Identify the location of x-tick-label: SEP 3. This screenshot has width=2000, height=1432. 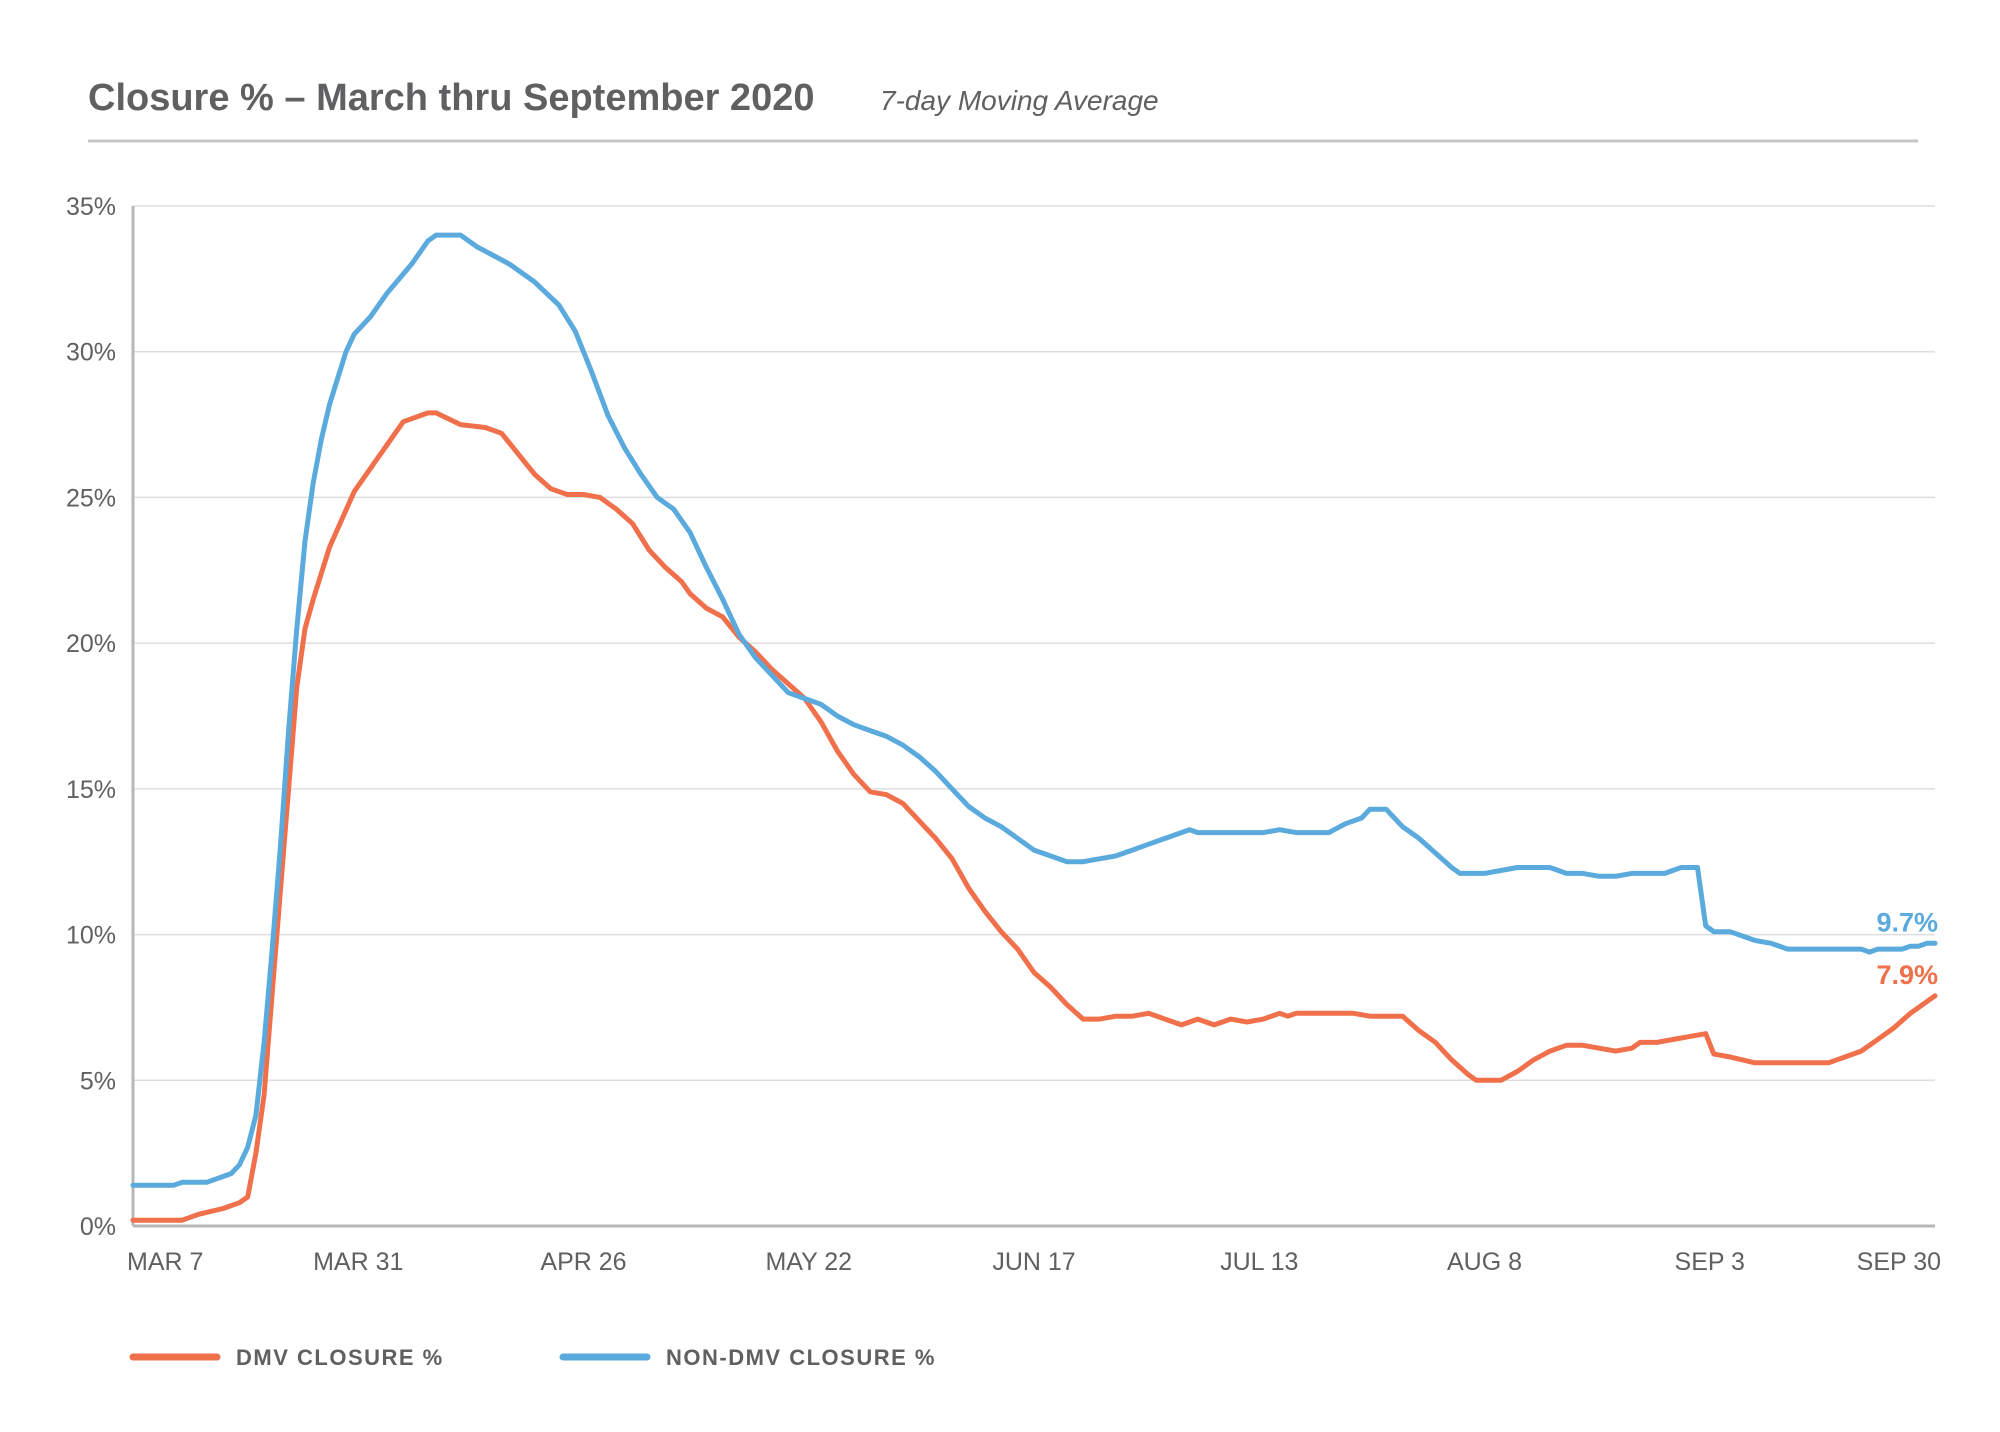
(1710, 1262).